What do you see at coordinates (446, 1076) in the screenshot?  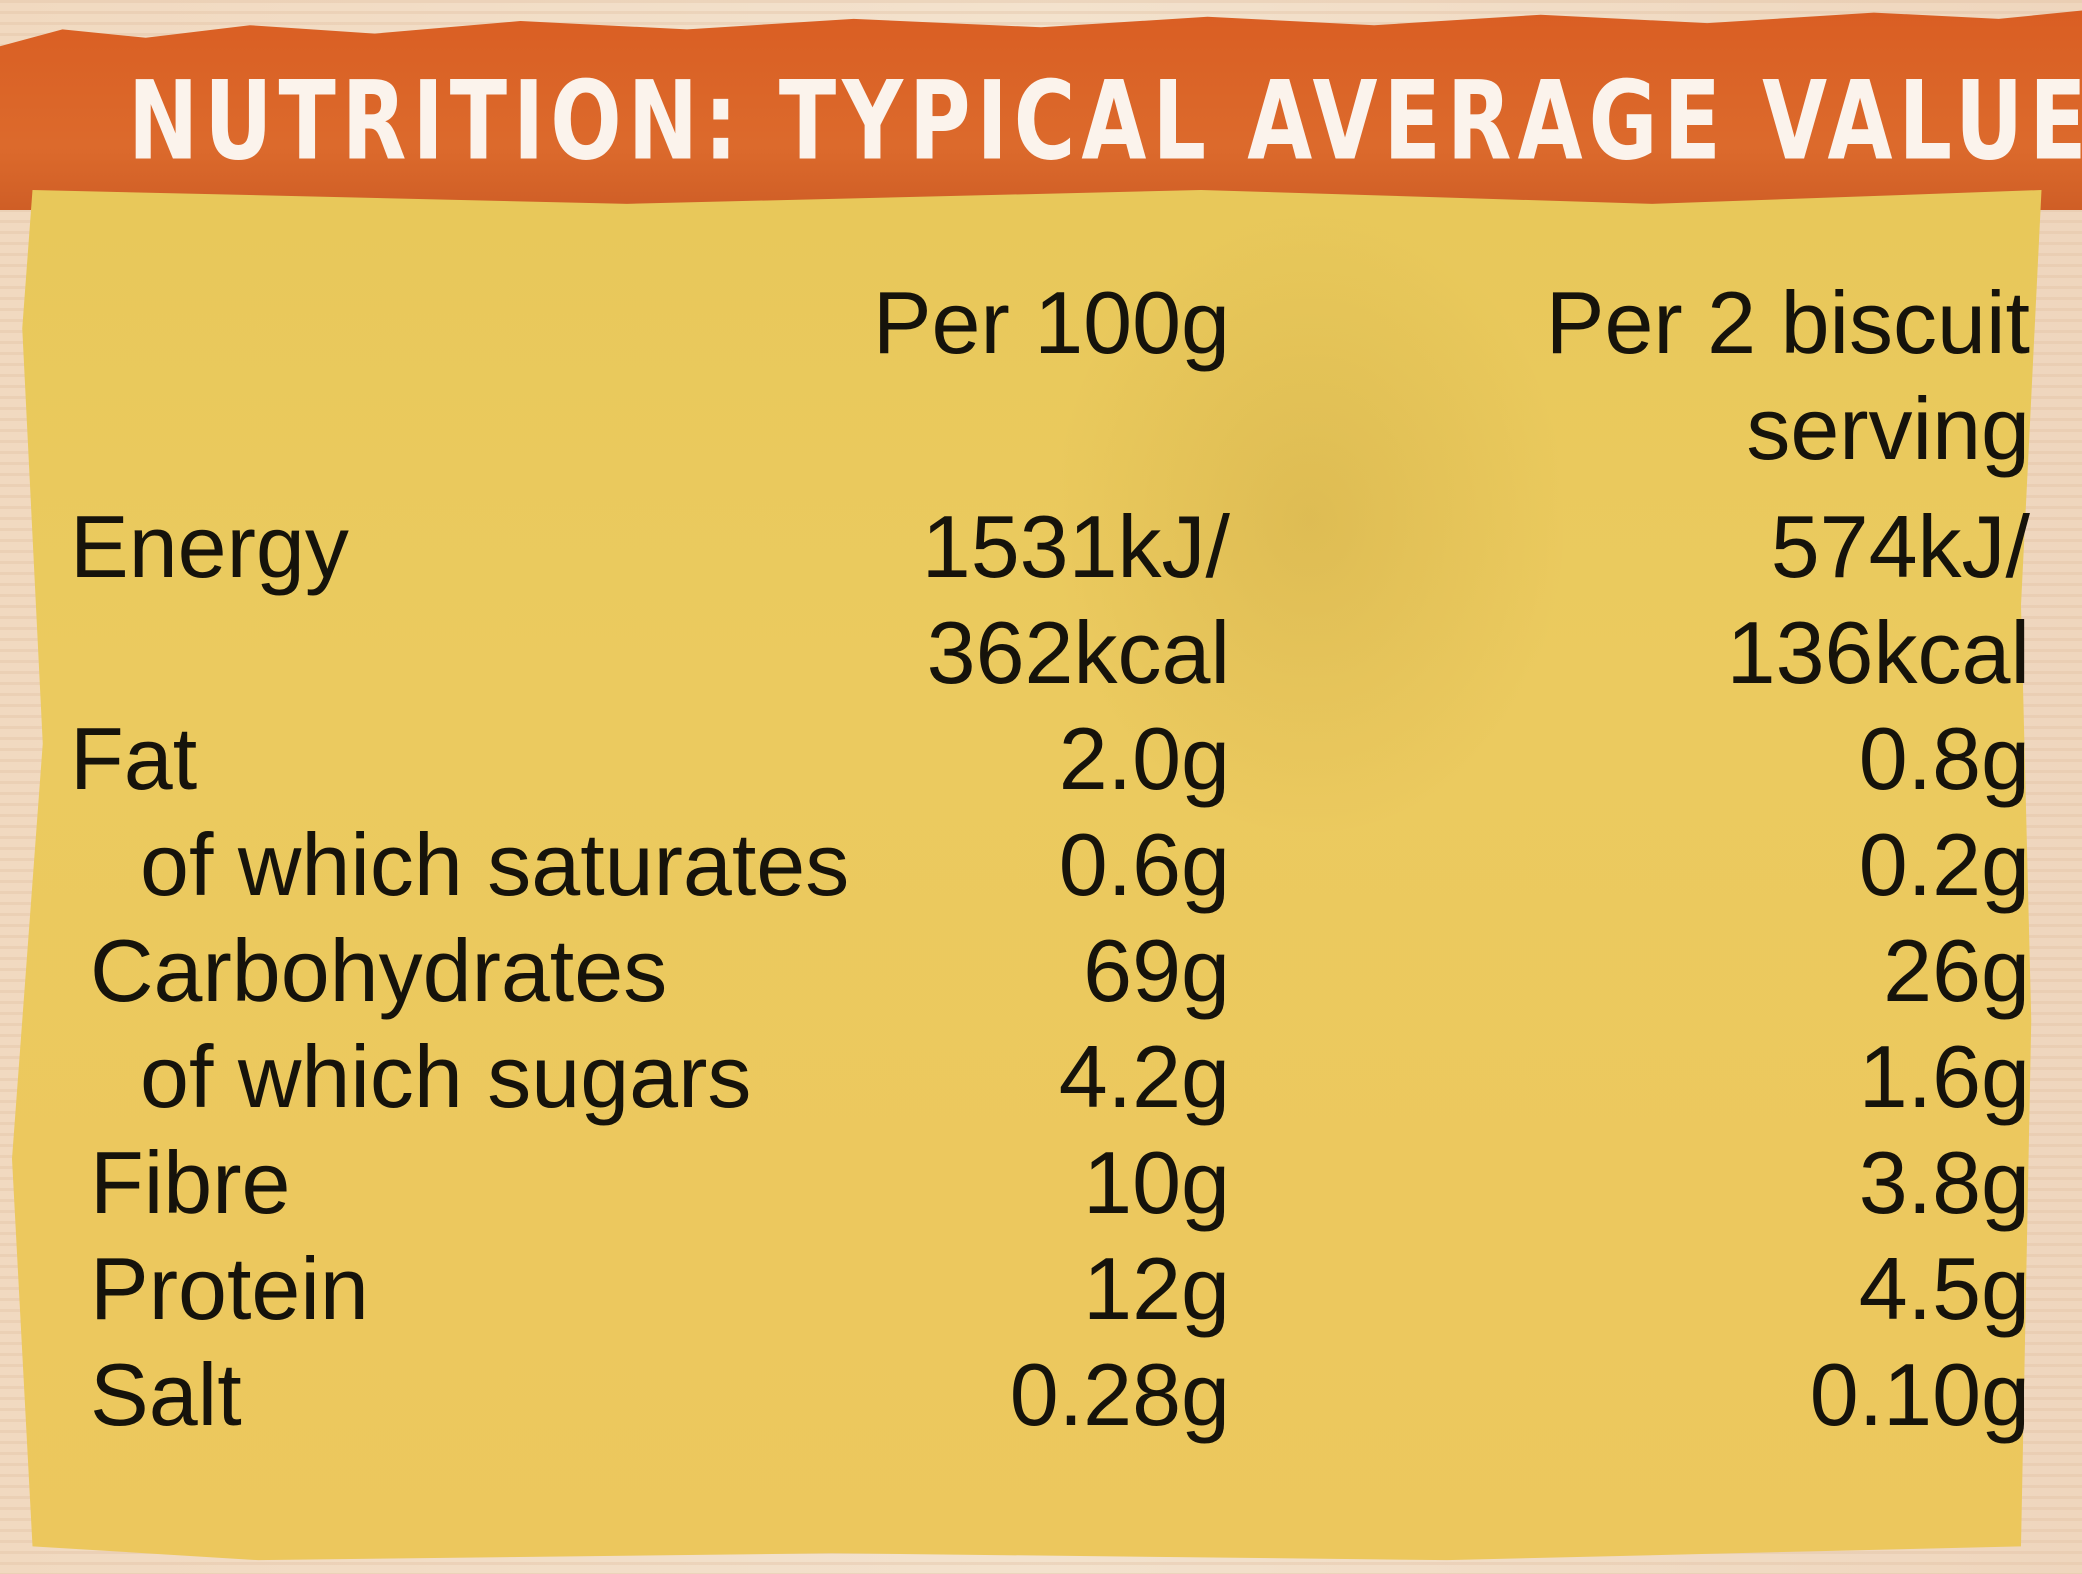 I see `nutrient-label-sugars: of which sugars` at bounding box center [446, 1076].